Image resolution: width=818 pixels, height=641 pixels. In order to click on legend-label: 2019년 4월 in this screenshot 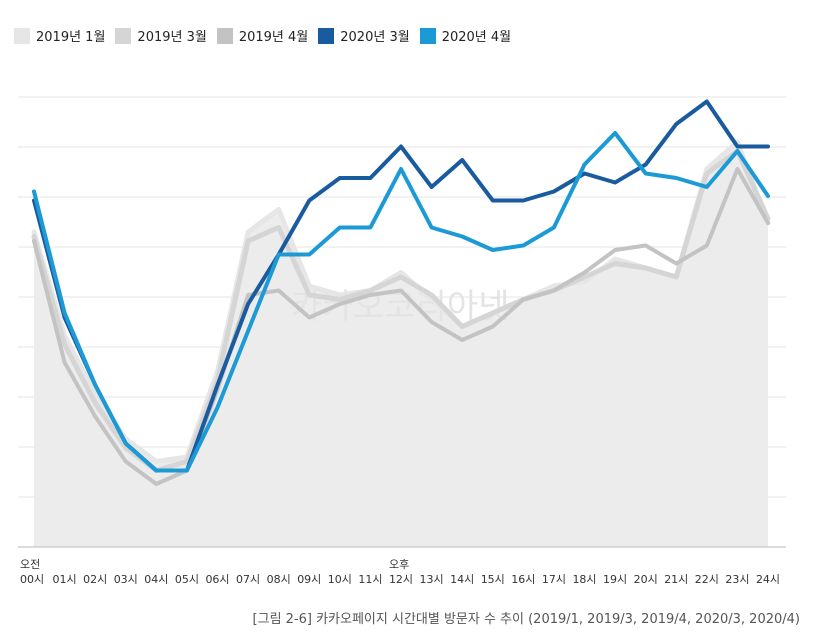, I will do `click(273, 37)`.